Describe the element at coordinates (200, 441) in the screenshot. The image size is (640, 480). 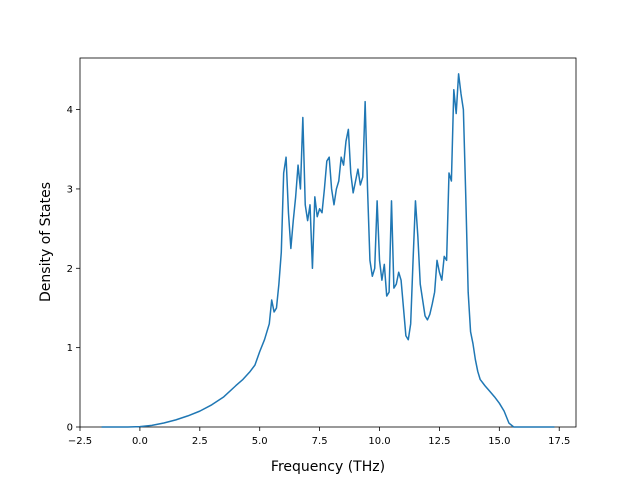
I see `x-tick-label: 2.5` at that location.